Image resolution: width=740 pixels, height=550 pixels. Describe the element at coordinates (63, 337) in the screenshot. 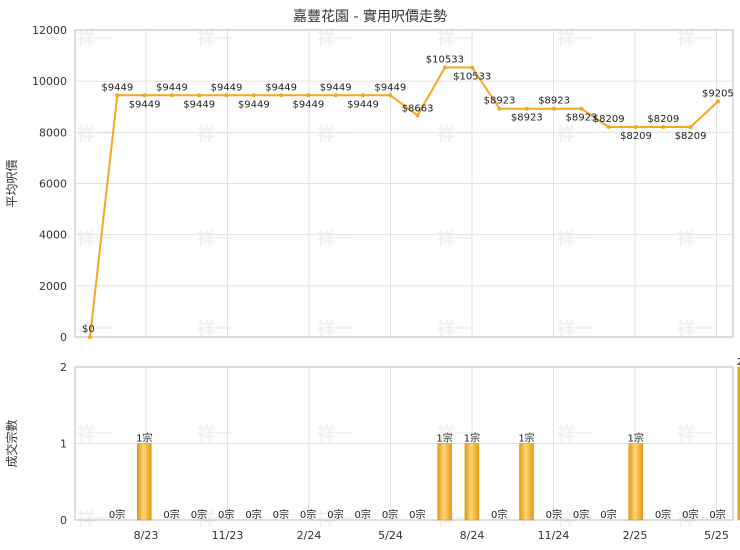

I see `price-y-tick-label: 0` at that location.